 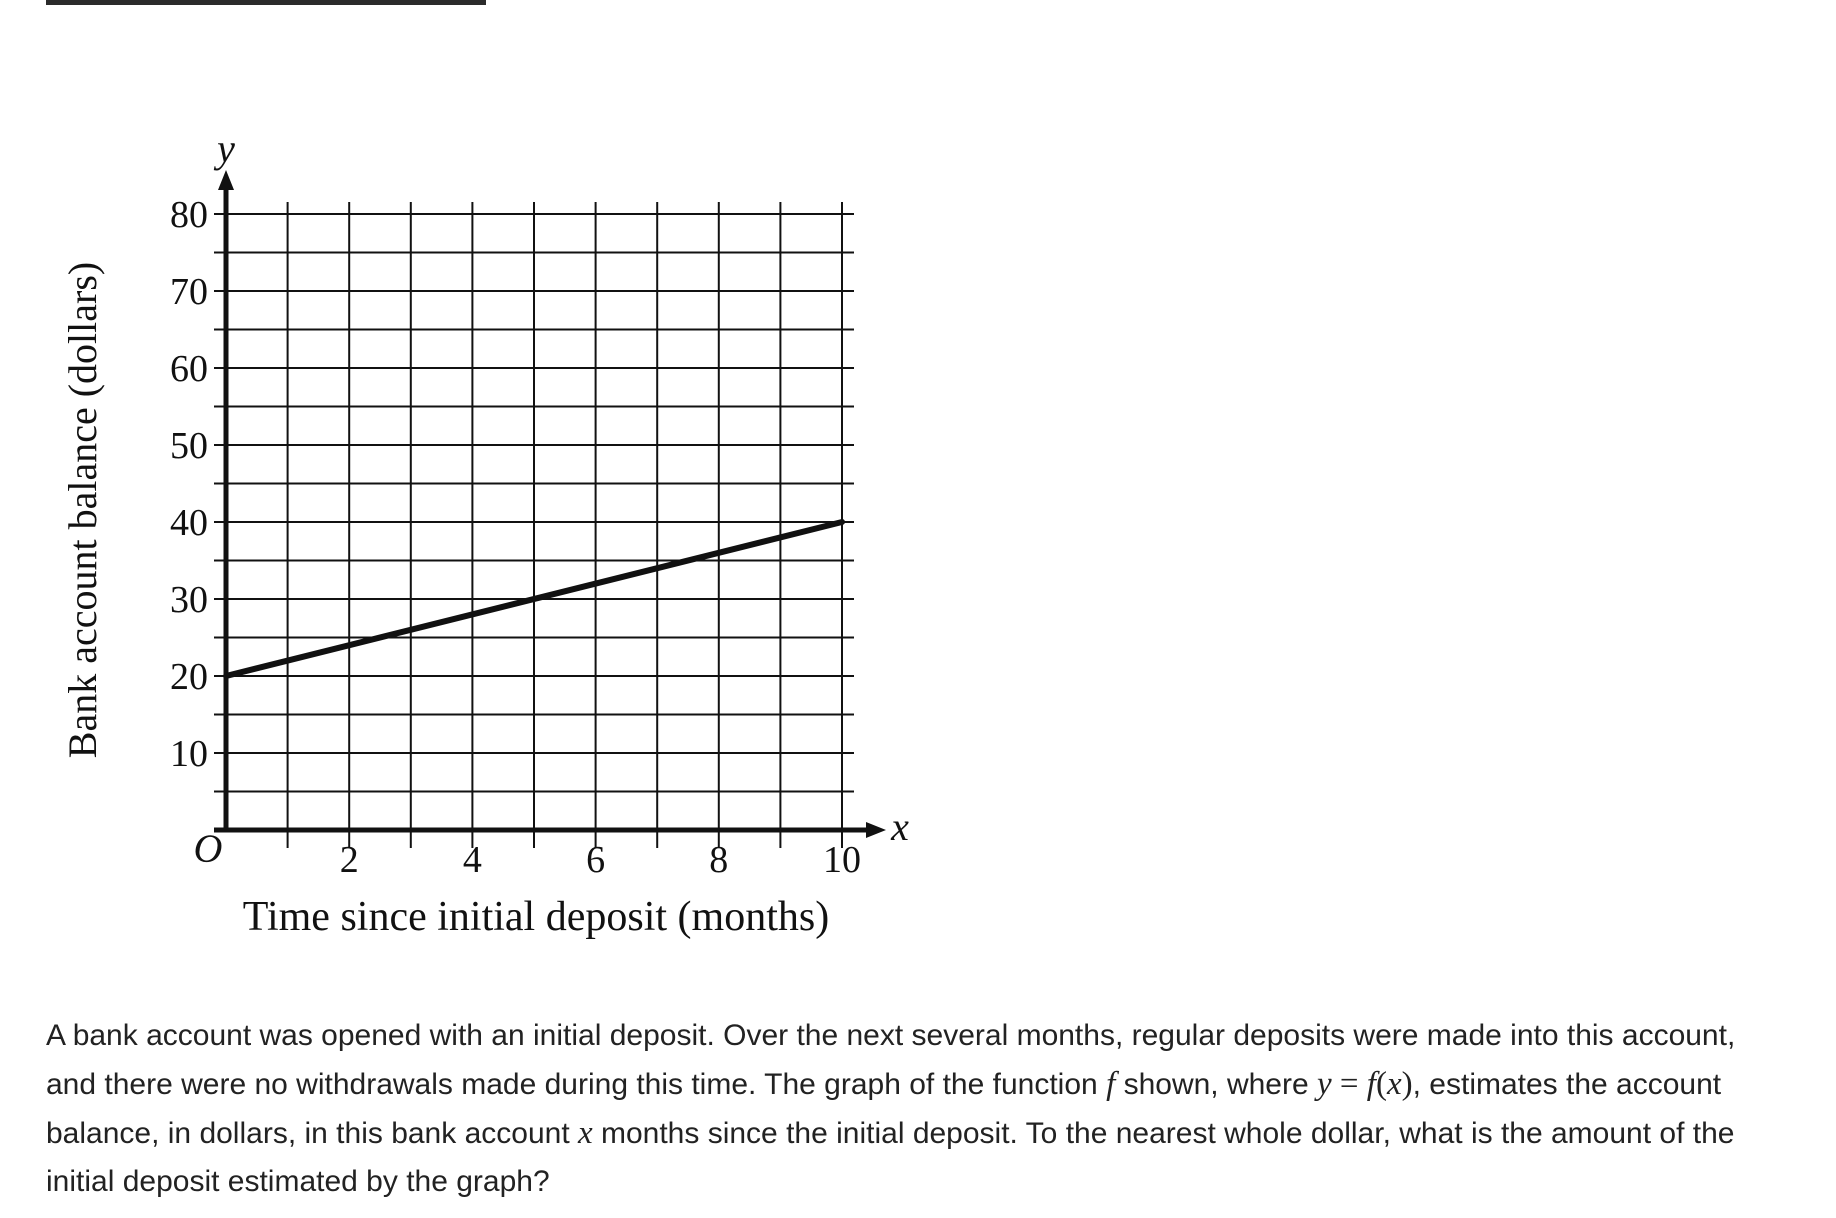 What do you see at coordinates (189, 600) in the screenshot?
I see `y-tick-label: 30` at bounding box center [189, 600].